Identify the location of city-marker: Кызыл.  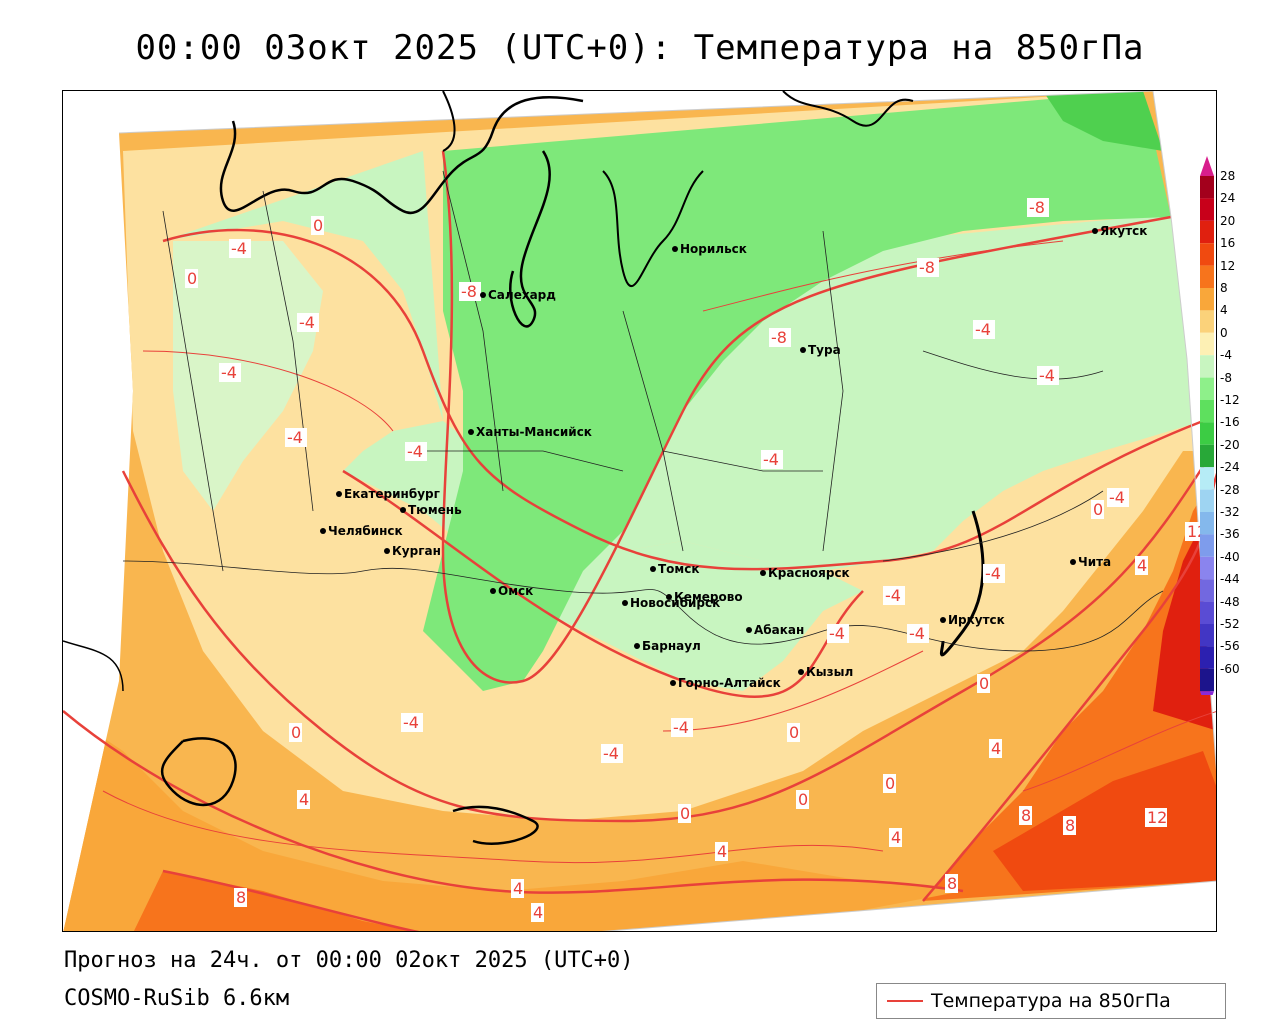
(825, 672).